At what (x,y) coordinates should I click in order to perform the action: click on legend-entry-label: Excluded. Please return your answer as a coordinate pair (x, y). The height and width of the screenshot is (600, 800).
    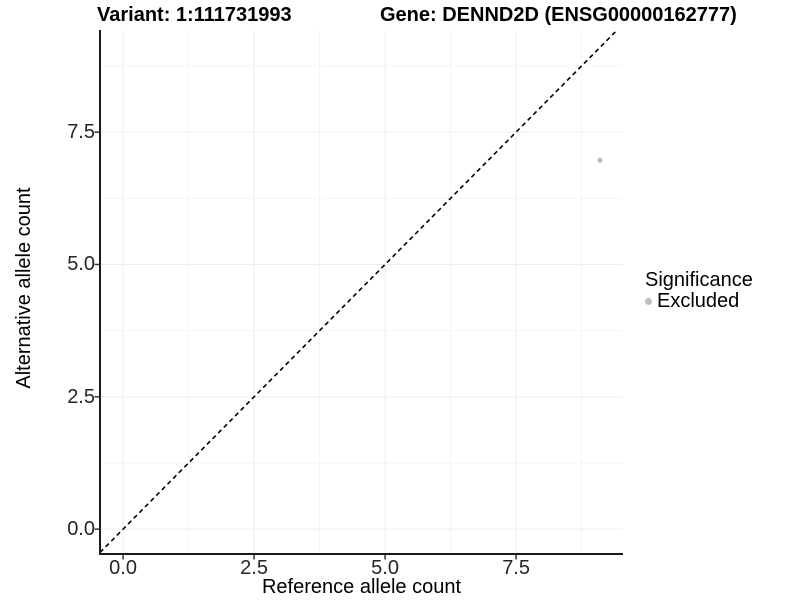
    Looking at the image, I should click on (698, 300).